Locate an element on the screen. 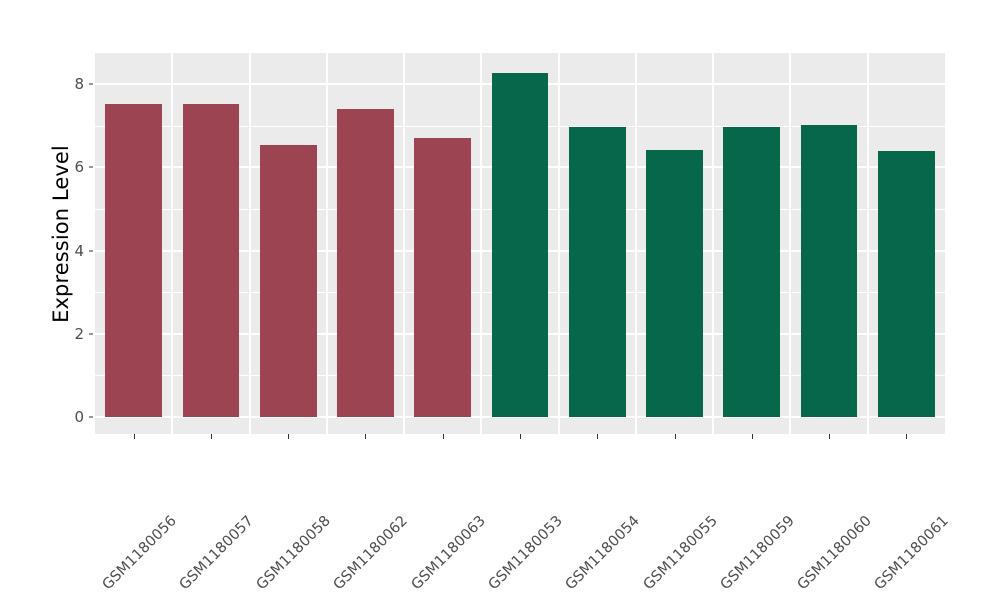  y-axis-tick-label: 4 is located at coordinates (79, 250).